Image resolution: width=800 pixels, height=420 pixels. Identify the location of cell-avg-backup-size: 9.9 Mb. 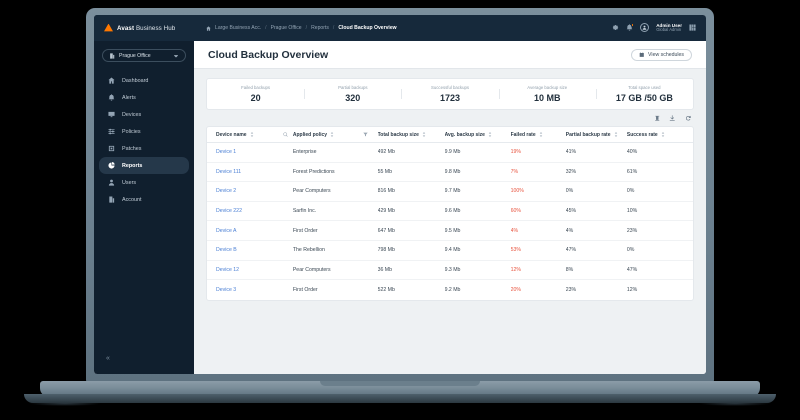
(452, 152).